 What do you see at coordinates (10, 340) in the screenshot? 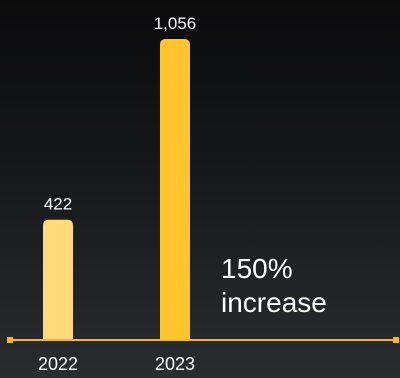
I see `axis-left-cap` at bounding box center [10, 340].